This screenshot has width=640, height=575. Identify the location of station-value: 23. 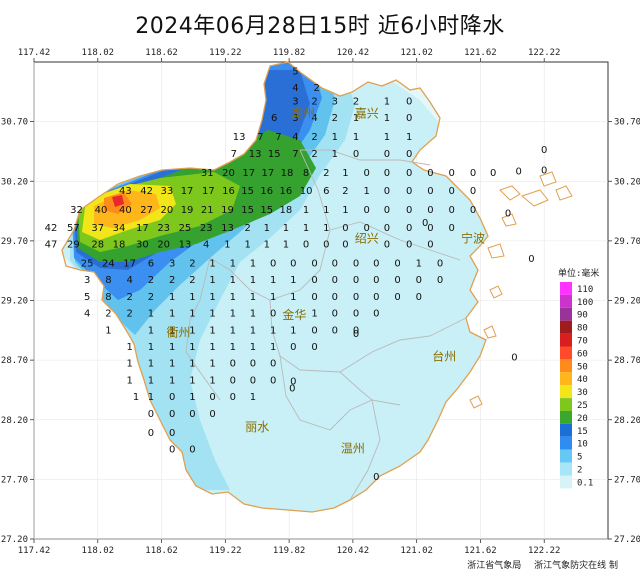
(206, 228).